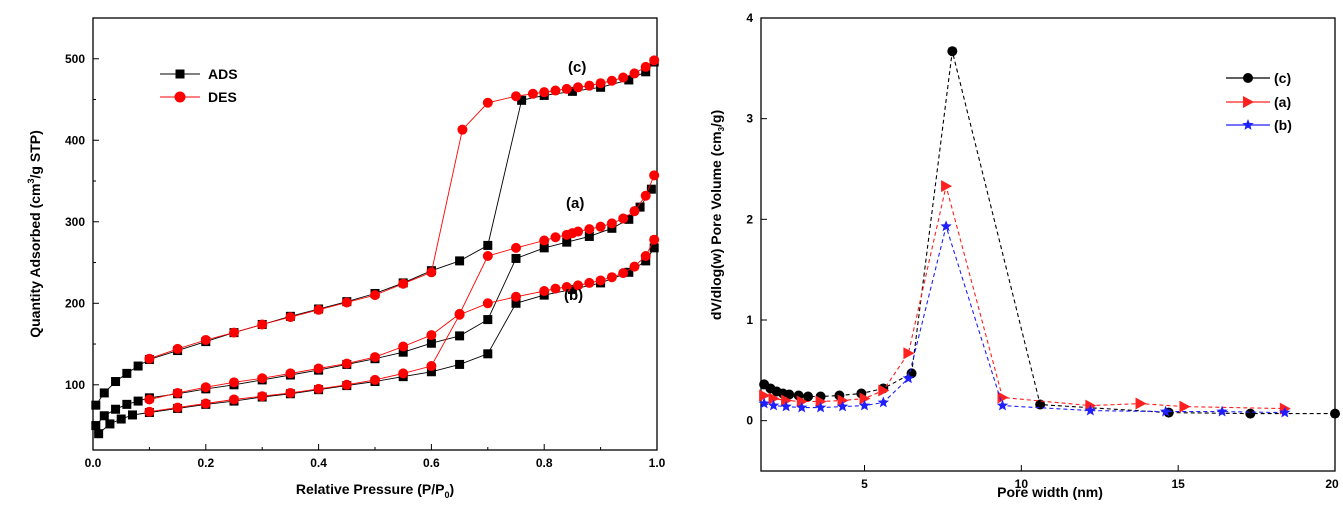 The image size is (1343, 508). What do you see at coordinates (1332, 484) in the screenshot?
I see `pore-x-tick-label: 20` at bounding box center [1332, 484].